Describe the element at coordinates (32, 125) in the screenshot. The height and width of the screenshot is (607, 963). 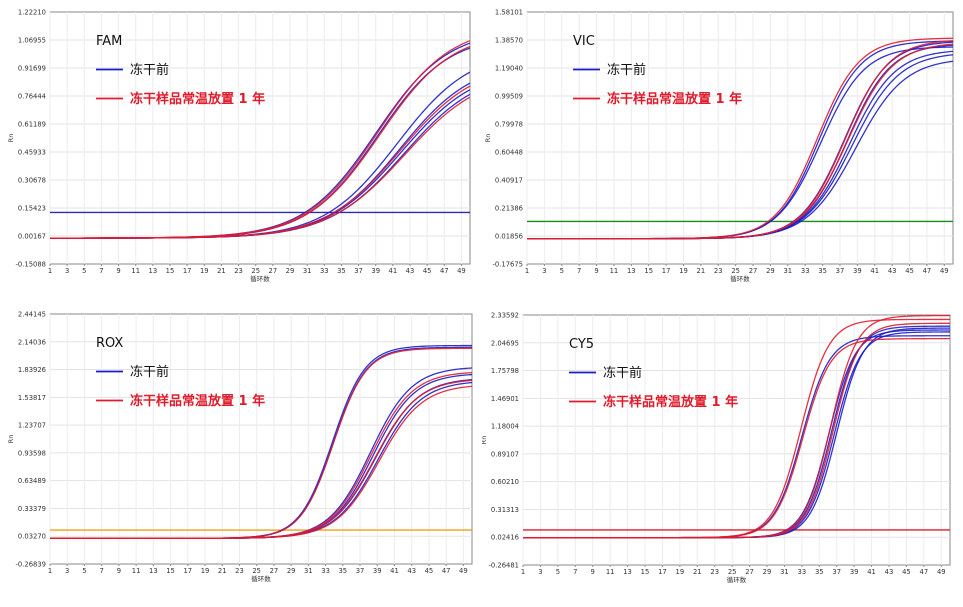
I see `y-tick-label: 0.61189` at that location.